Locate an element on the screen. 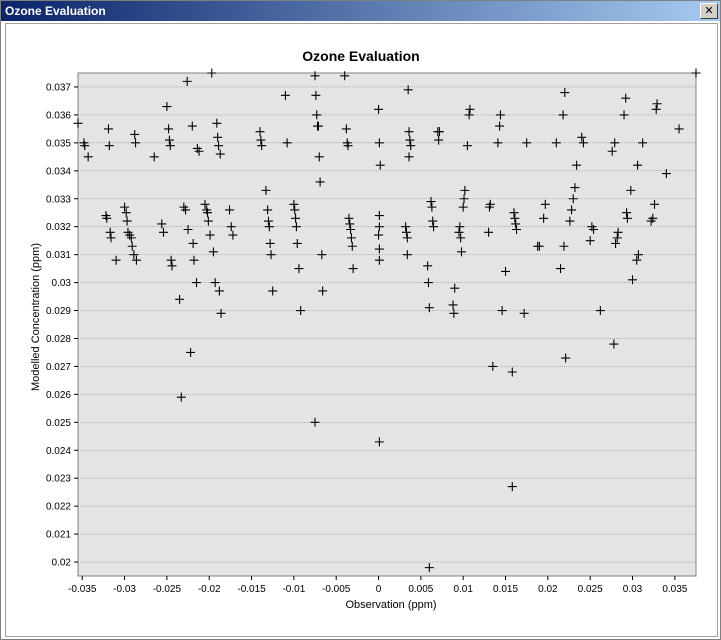  y-tick-label: 0.027 is located at coordinates (58, 367).